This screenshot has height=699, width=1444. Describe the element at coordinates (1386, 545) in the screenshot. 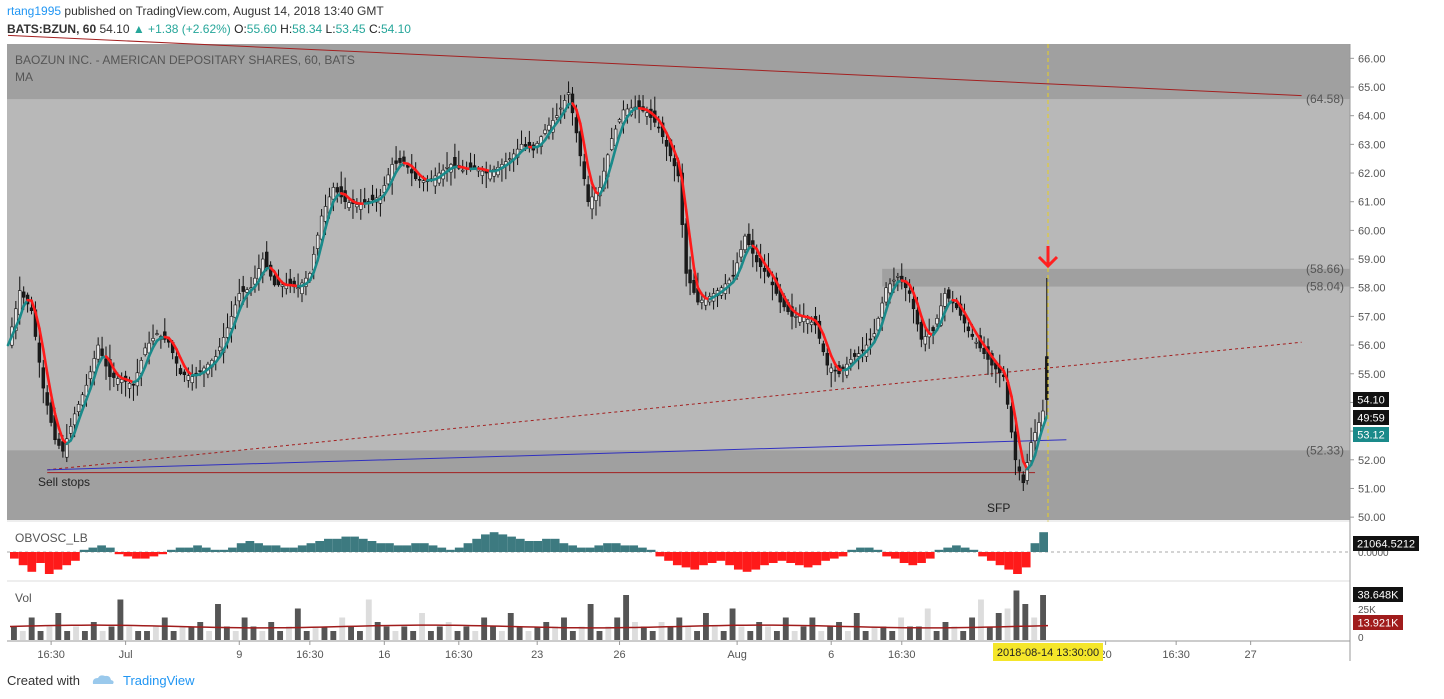

I see `svg-text: 21064.5212` at that location.